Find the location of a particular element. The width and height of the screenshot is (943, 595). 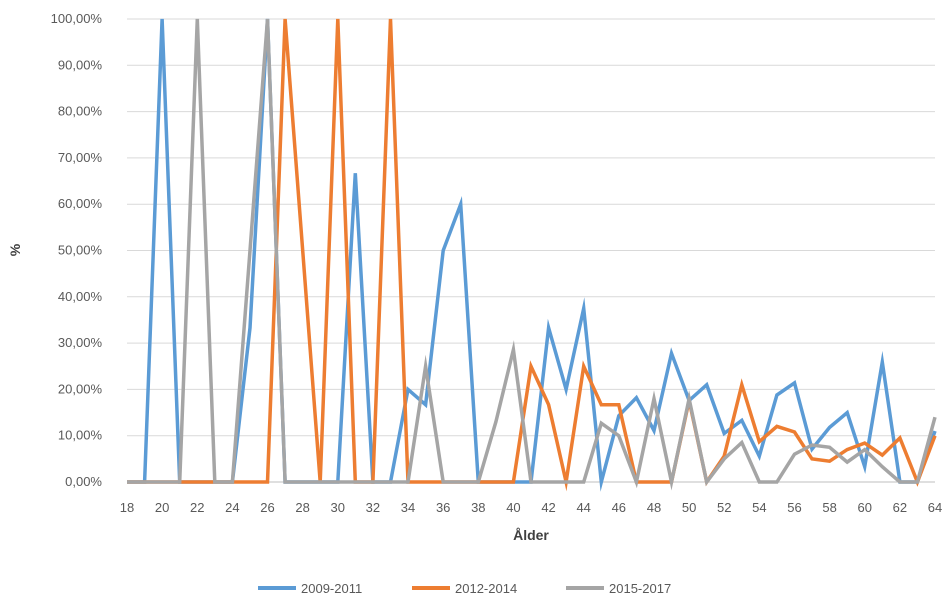

x-tick-label: 34 is located at coordinates (408, 507).